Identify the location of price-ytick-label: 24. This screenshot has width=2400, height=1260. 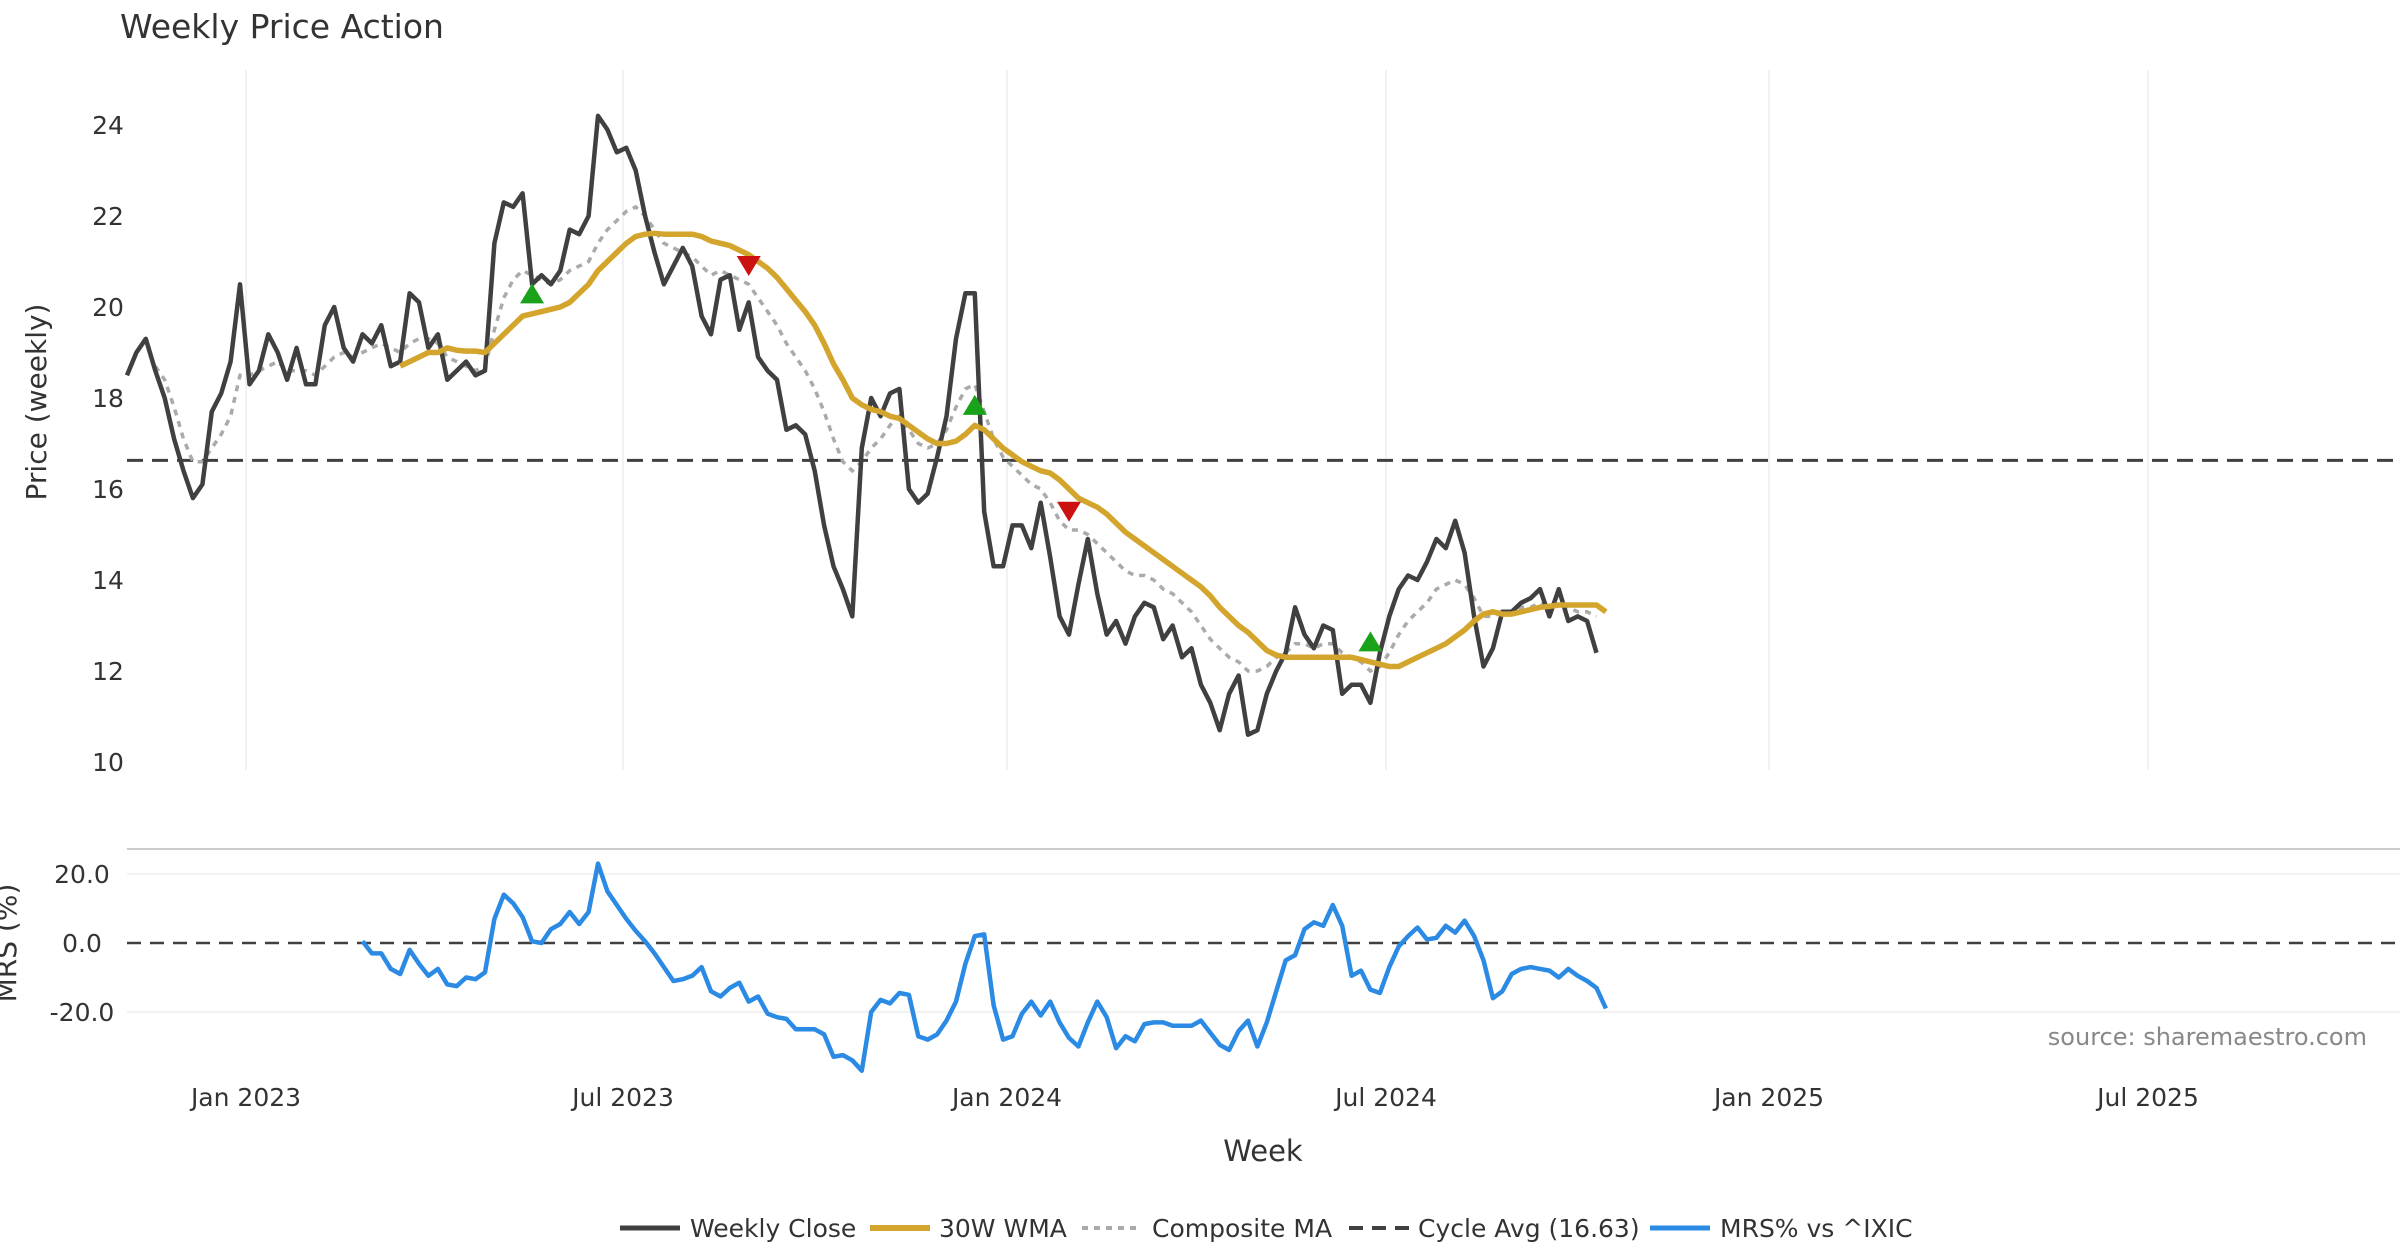
(108, 125).